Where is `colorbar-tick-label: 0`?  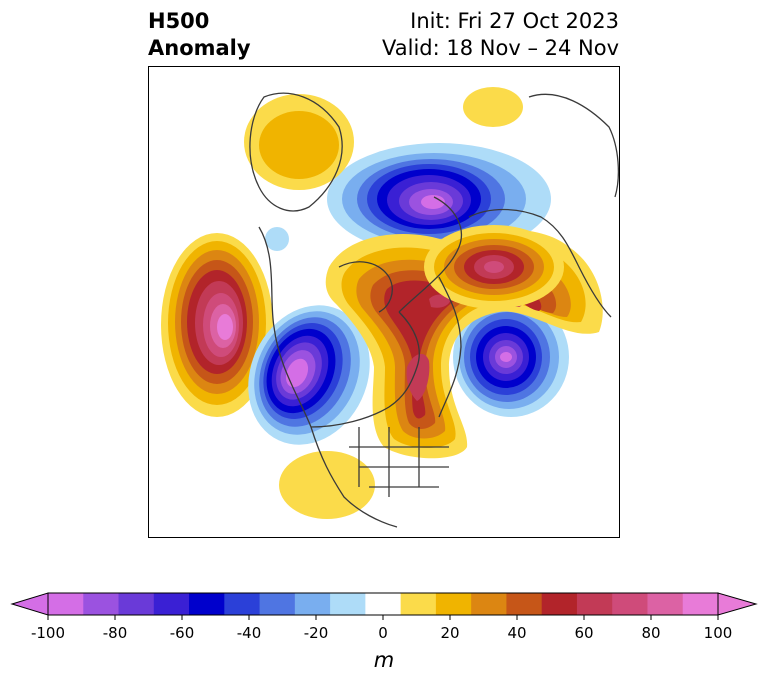
colorbar-tick-label: 0 is located at coordinates (383, 633).